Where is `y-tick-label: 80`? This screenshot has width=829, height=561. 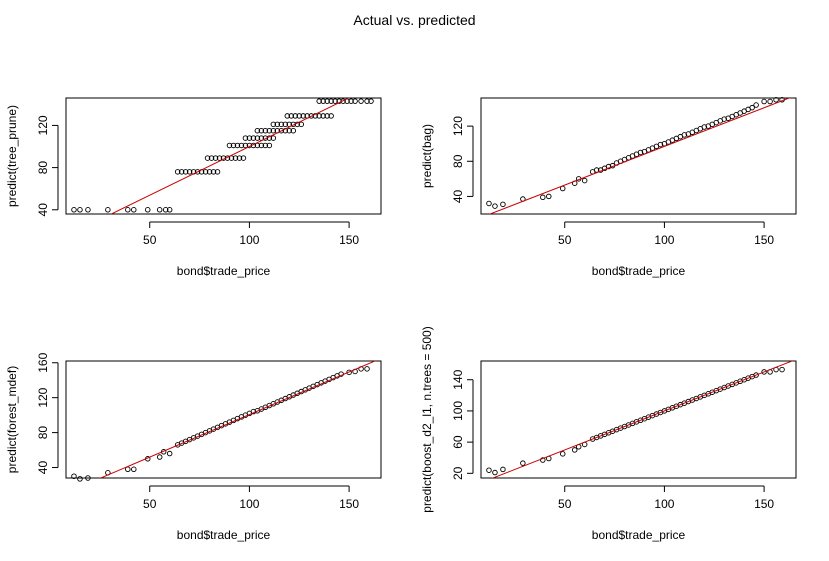 y-tick-label: 80 is located at coordinates (458, 161).